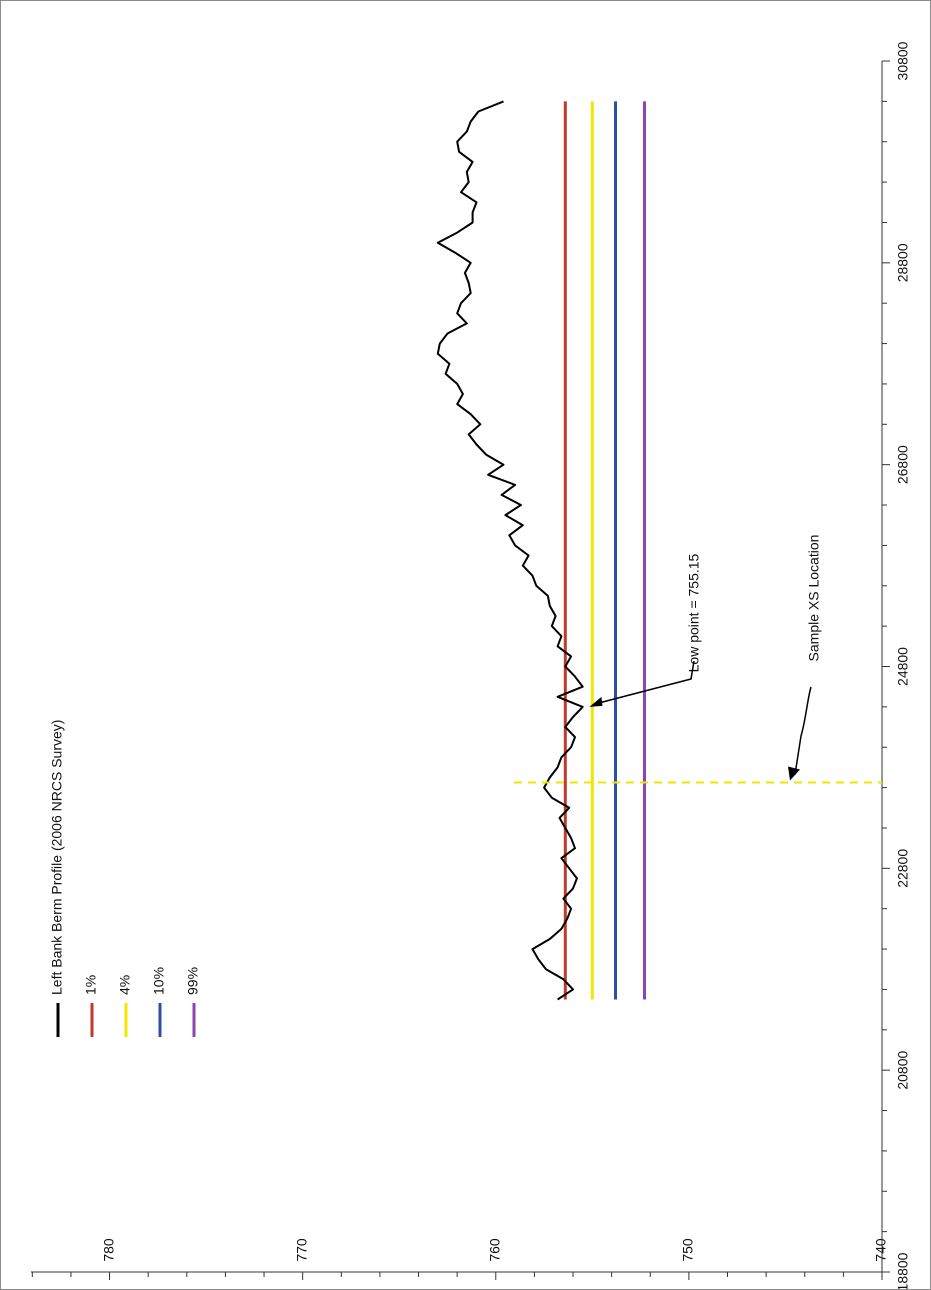  What do you see at coordinates (814, 598) in the screenshot?
I see `sample-xs-label: Sample XS Location` at bounding box center [814, 598].